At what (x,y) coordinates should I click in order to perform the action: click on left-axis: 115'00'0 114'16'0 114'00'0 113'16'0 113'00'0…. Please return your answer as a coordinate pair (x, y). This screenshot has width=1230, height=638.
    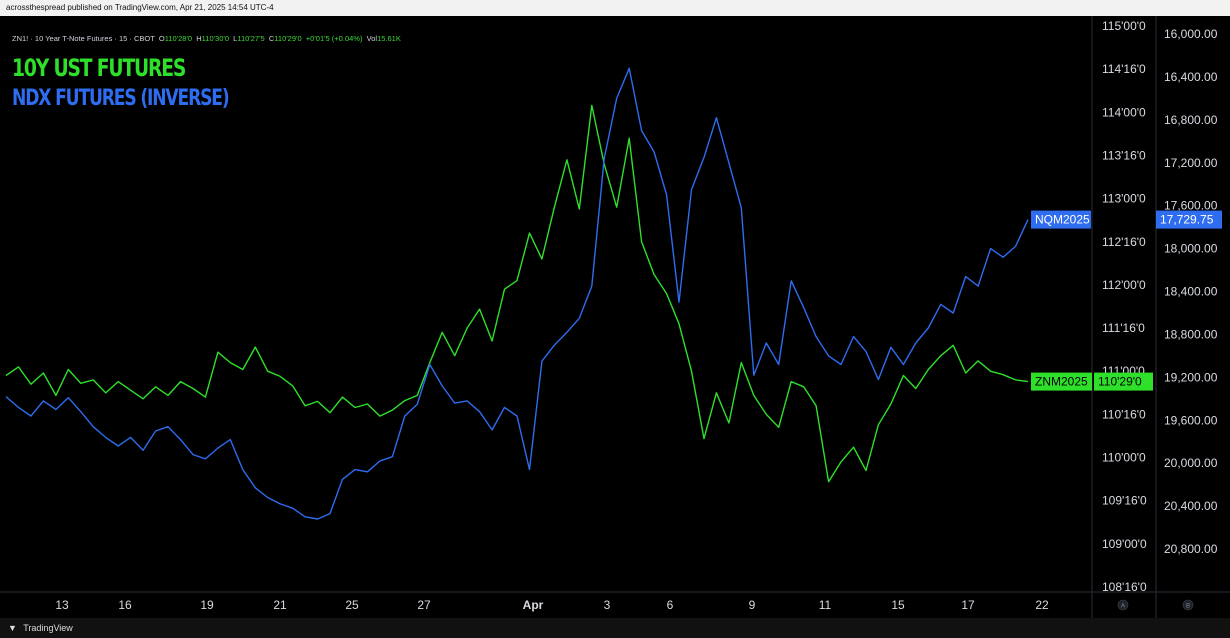
    Looking at the image, I should click on (1124, 306).